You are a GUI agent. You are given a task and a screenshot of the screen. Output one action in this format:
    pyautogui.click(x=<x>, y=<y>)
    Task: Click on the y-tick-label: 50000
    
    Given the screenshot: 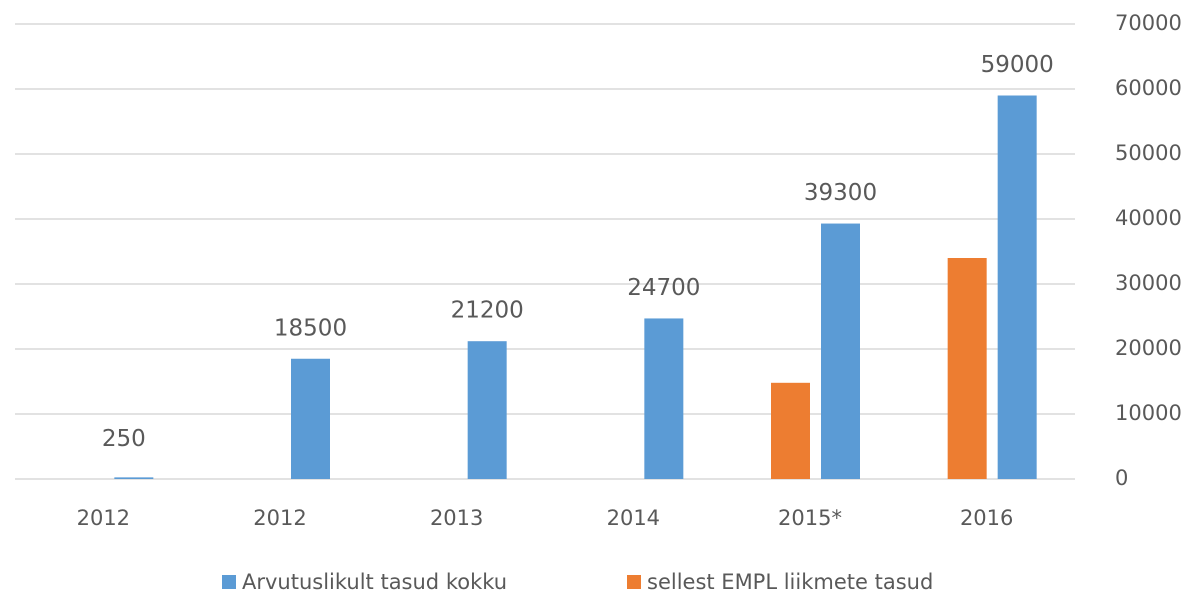 What is the action you would take?
    pyautogui.click(x=1148, y=153)
    